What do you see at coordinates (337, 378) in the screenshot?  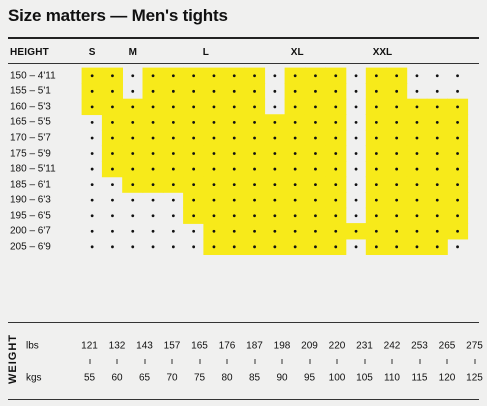 I see `kgs-tick-label: 100` at bounding box center [337, 378].